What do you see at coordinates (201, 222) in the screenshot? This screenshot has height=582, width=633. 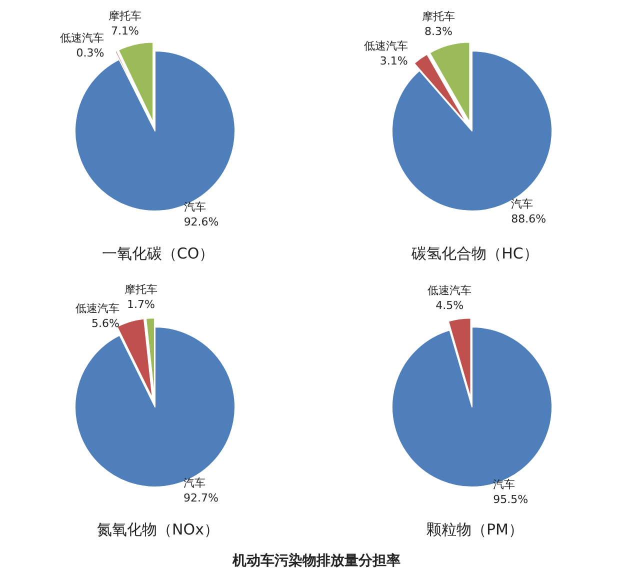 I see `data-label: 92.6%` at bounding box center [201, 222].